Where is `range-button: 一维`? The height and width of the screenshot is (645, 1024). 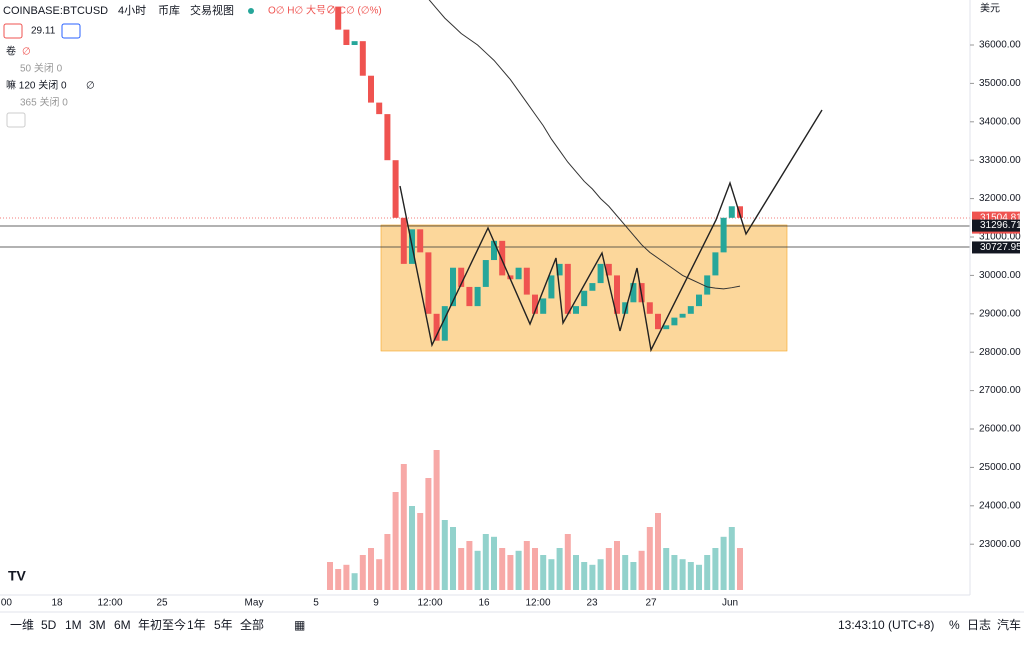
range-button: 一维 is located at coordinates (22, 625).